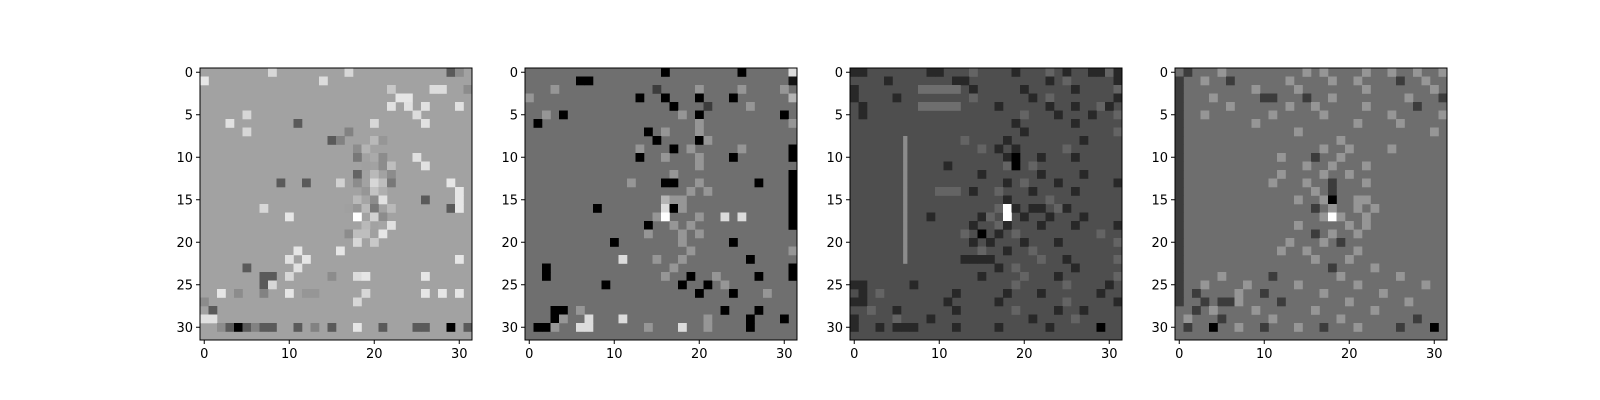 The image size is (1600, 400). What do you see at coordinates (699, 354) in the screenshot?
I see `x-tick-label: 20` at bounding box center [699, 354].